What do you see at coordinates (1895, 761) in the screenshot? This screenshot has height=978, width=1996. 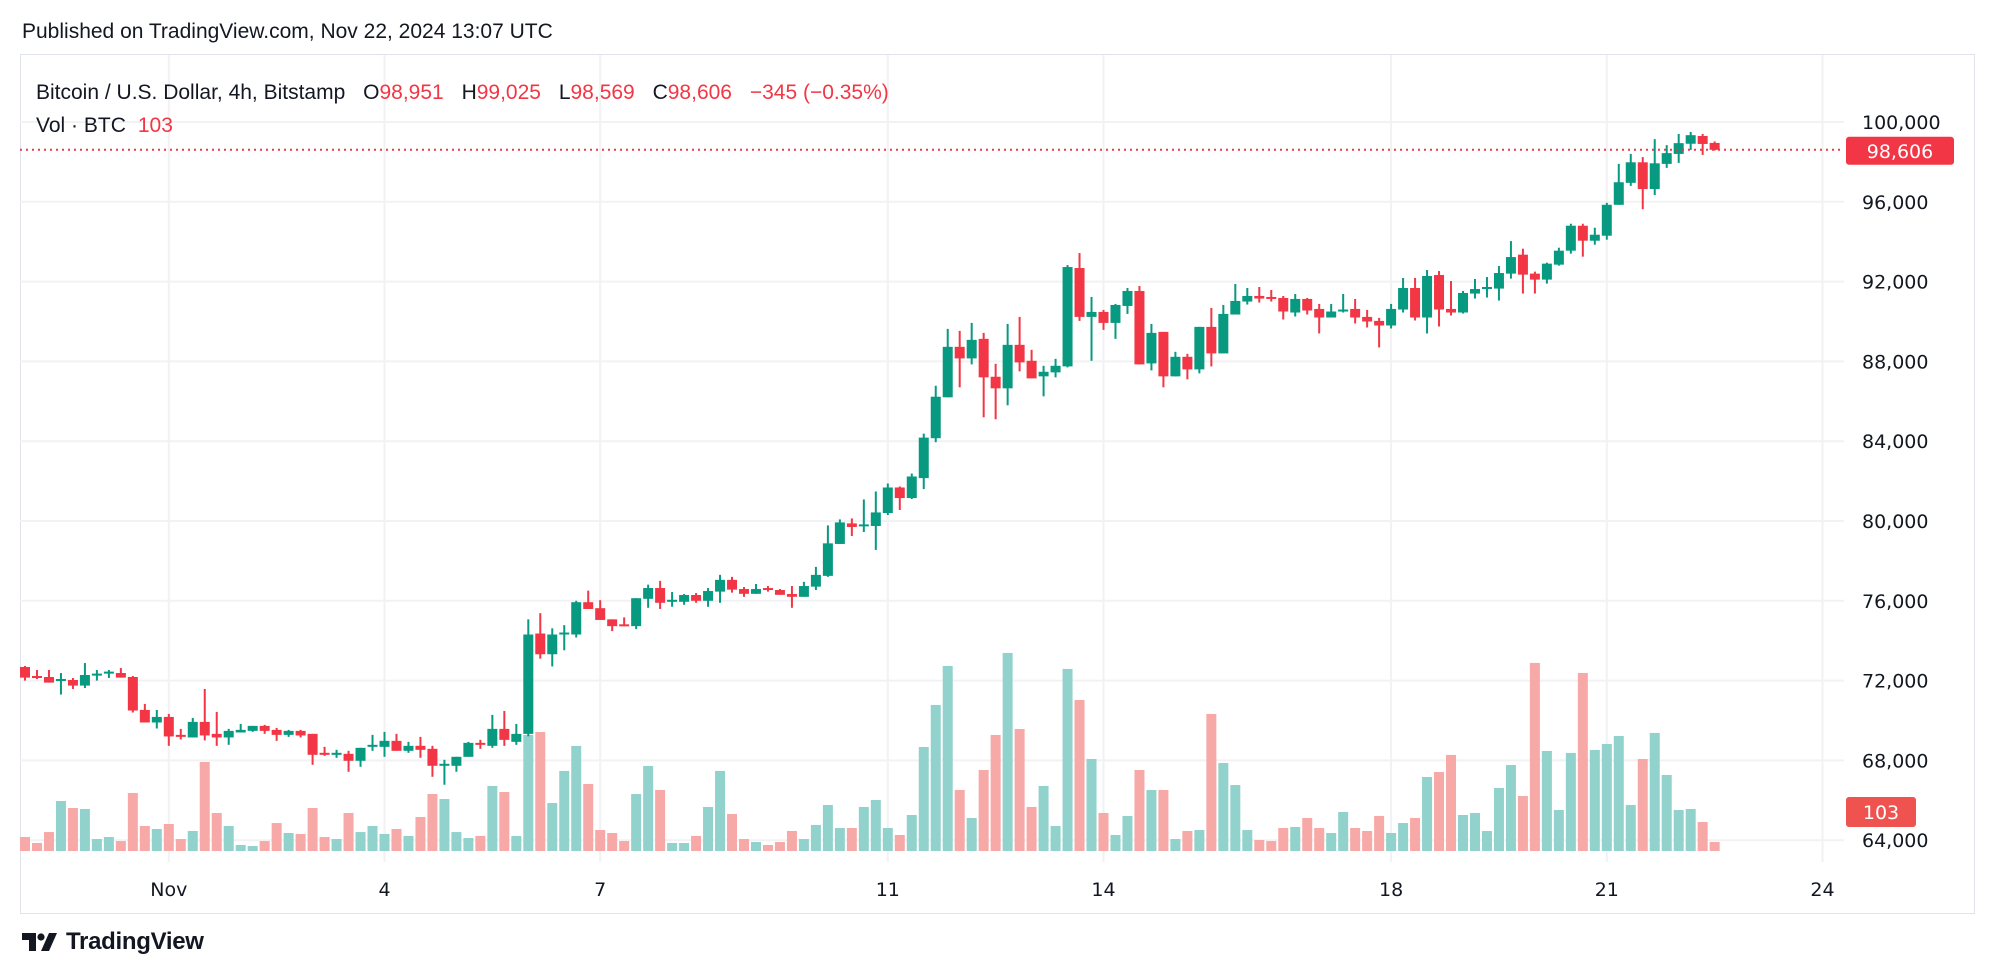 I see `price-tick: 68,000` at bounding box center [1895, 761].